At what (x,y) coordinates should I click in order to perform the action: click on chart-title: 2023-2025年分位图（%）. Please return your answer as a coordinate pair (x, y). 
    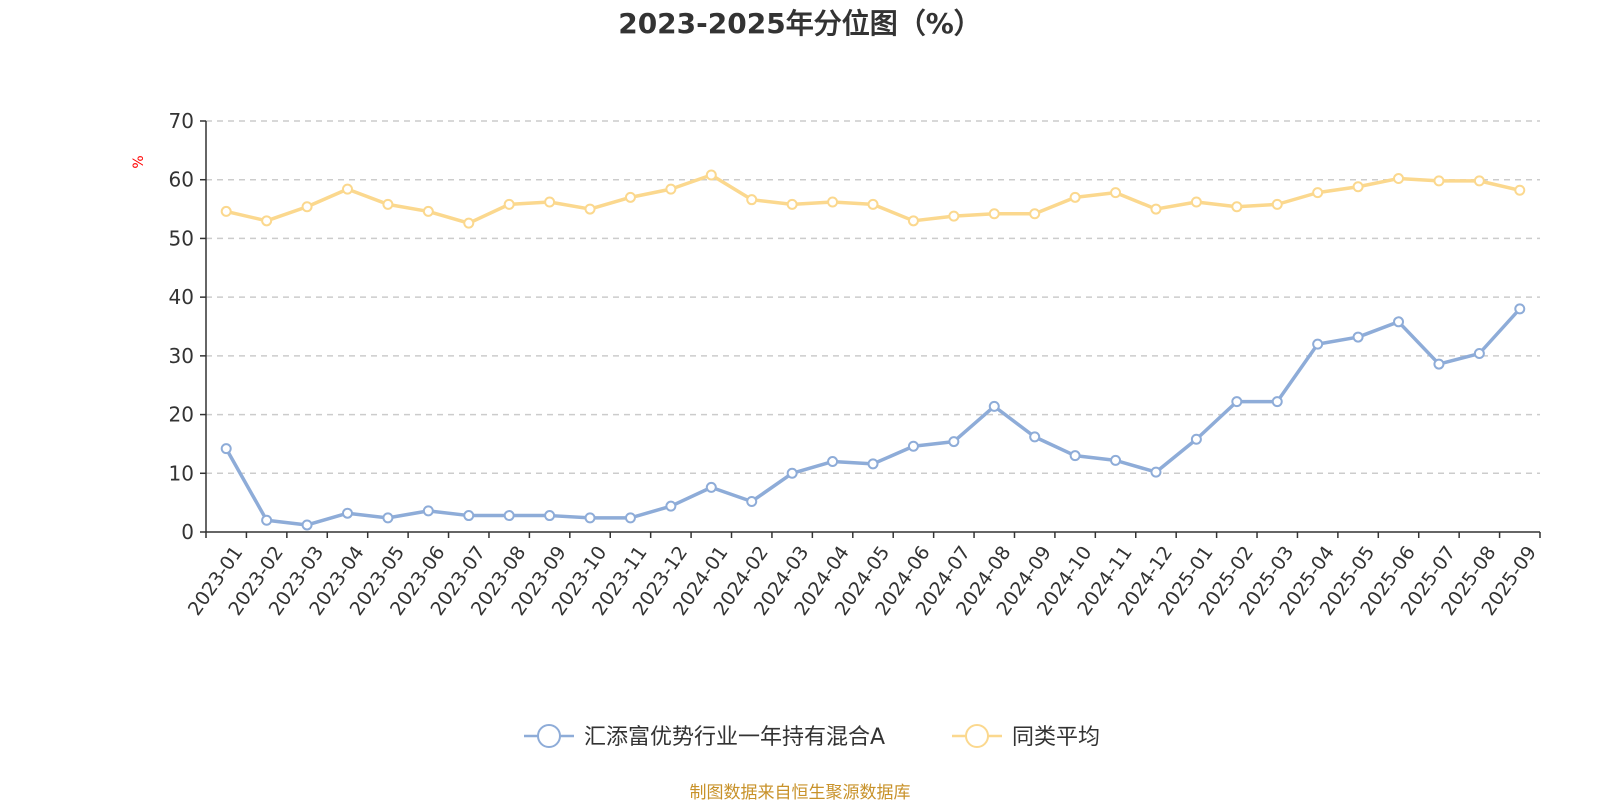
    Looking at the image, I should click on (800, 23).